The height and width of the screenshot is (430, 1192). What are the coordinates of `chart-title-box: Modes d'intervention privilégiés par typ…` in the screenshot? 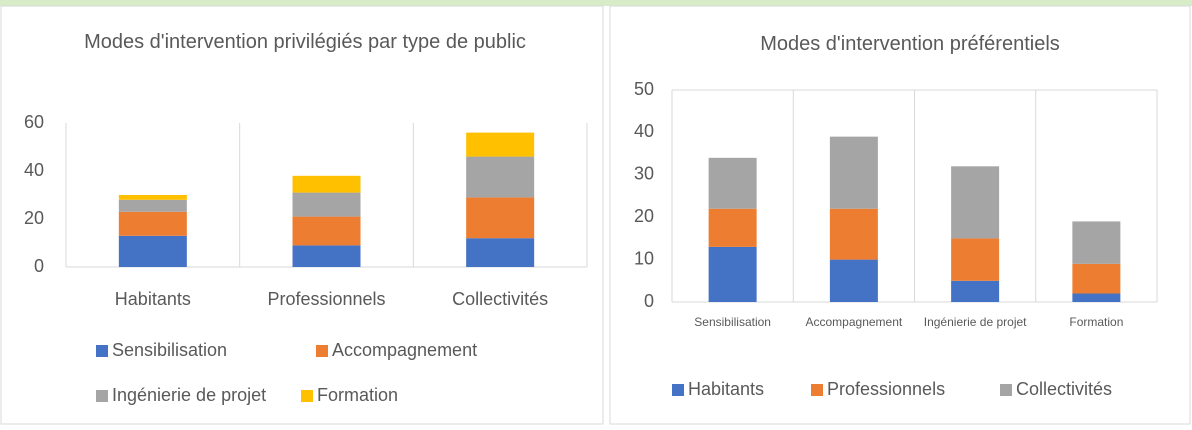 It's located at (305, 42).